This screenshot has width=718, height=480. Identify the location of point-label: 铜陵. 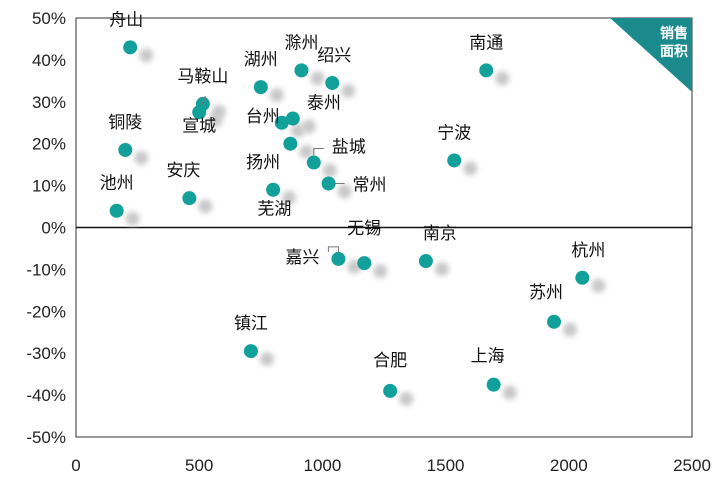
(125, 123).